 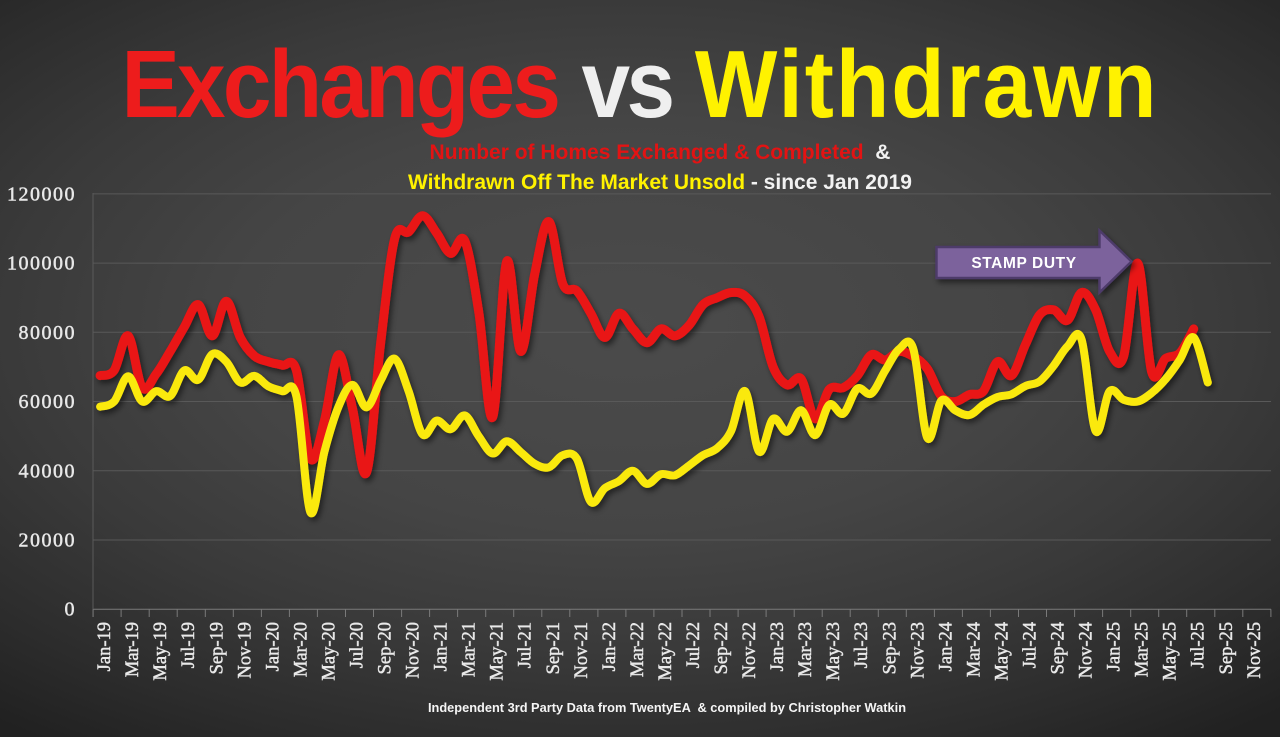 What do you see at coordinates (582, 650) in the screenshot?
I see `svg-text: Nov-21` at bounding box center [582, 650].